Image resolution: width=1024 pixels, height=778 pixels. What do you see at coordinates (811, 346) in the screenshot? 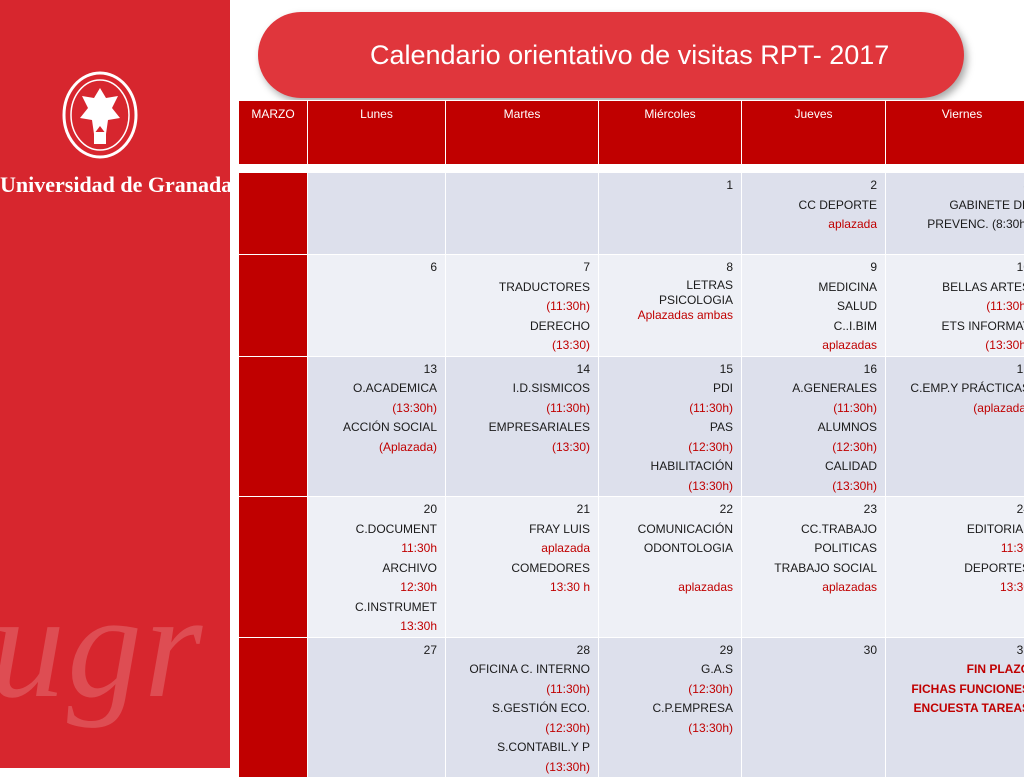
I see `visit-entry: aplazadas` at bounding box center [811, 346].